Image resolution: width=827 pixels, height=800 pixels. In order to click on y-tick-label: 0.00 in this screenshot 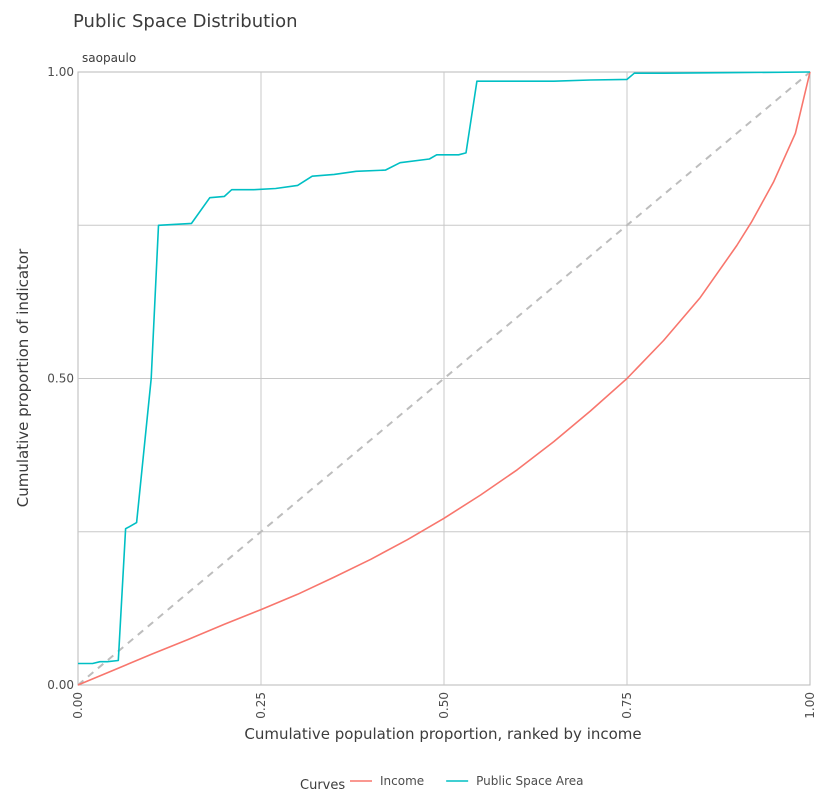, I will do `click(60, 685)`.